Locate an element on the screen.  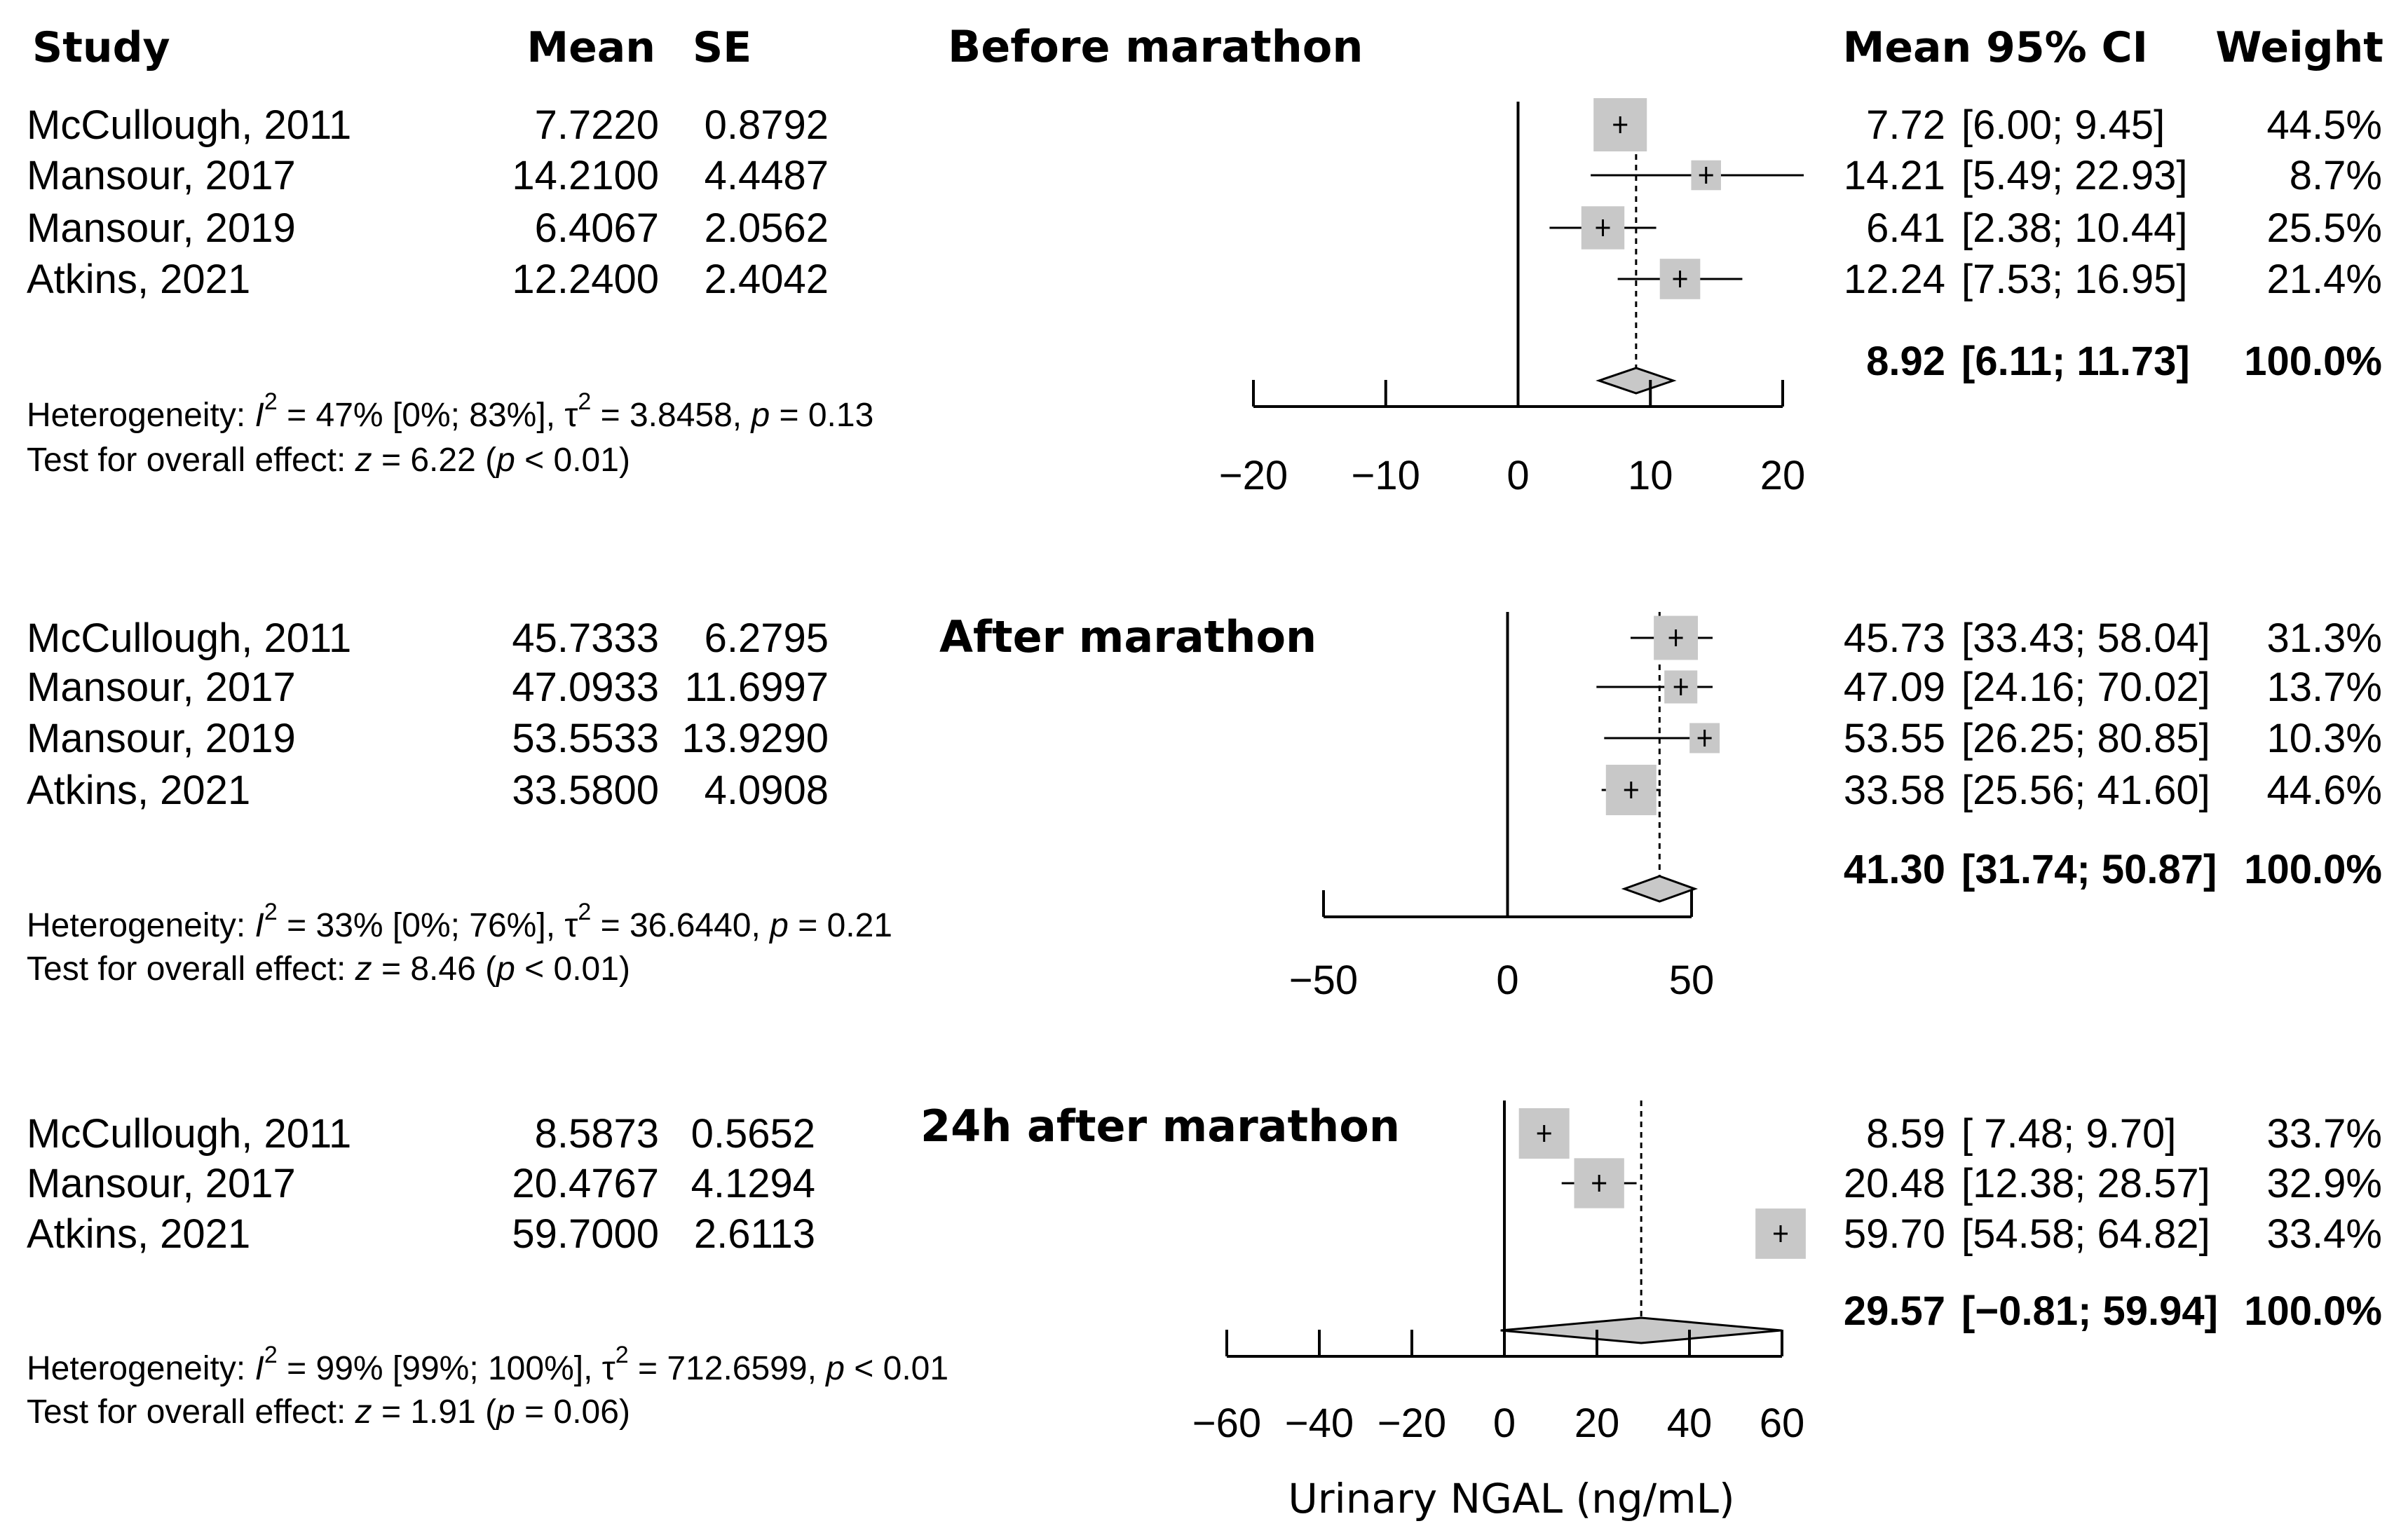
study-mean: 45.7333 is located at coordinates (585, 638).